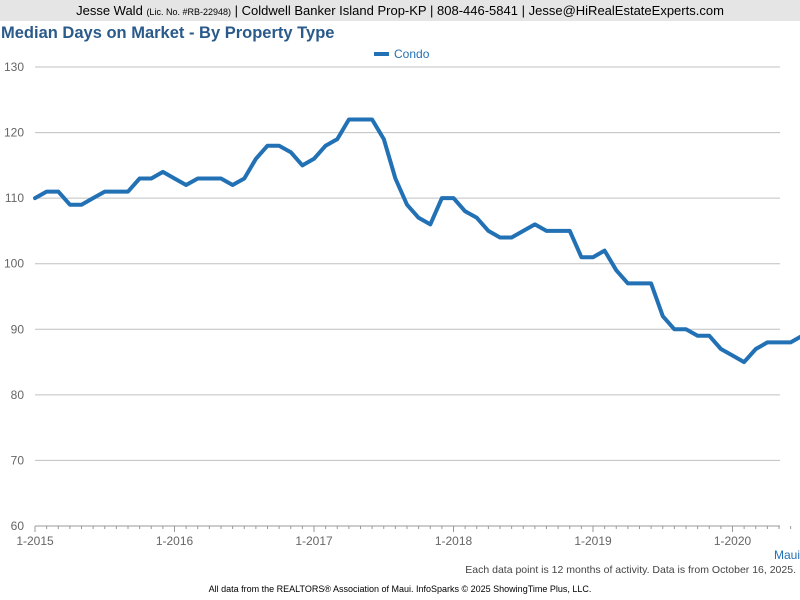 The image size is (800, 600). Describe the element at coordinates (14, 264) in the screenshot. I see `y-tick-label: 100` at that location.